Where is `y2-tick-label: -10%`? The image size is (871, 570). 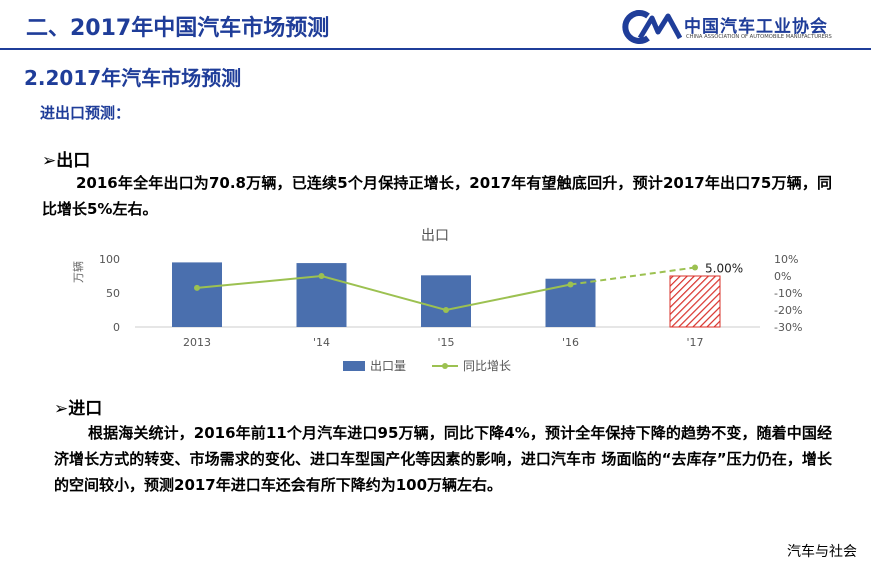
y2-tick-label: -10% is located at coordinates (788, 293).